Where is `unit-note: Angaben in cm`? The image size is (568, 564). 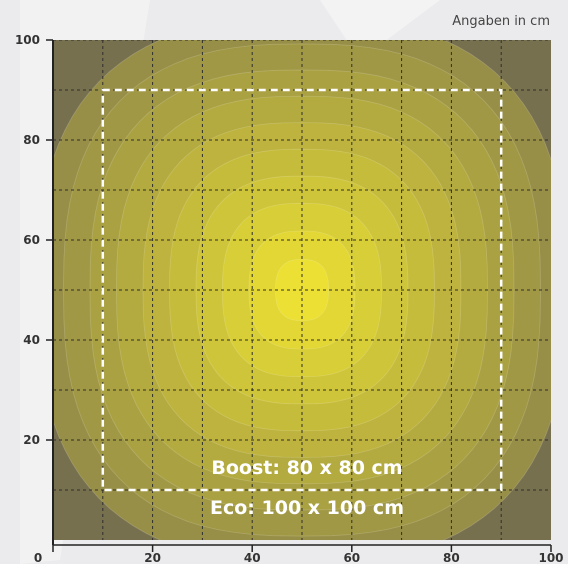
unit-note: Angaben in cm is located at coordinates (501, 21).